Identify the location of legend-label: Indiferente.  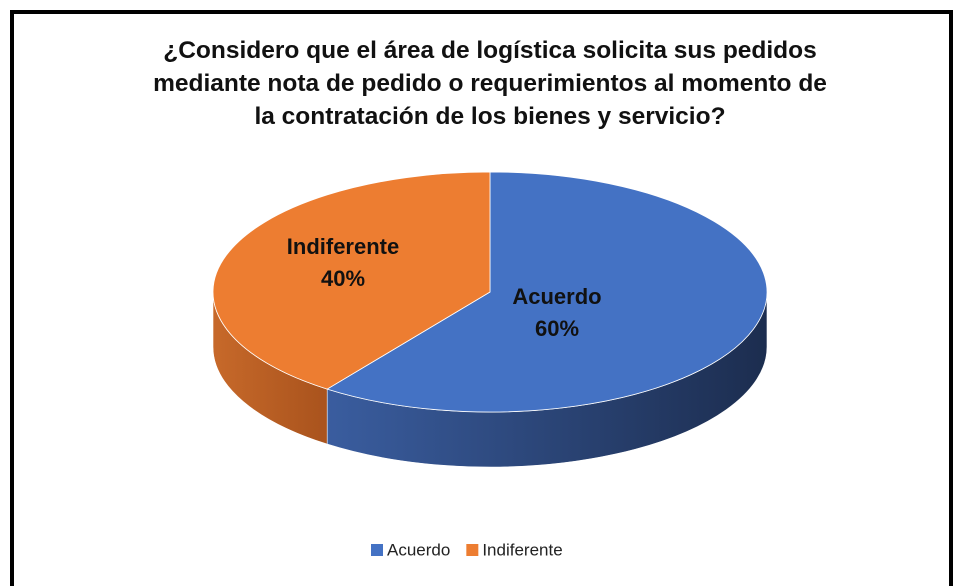
(522, 549).